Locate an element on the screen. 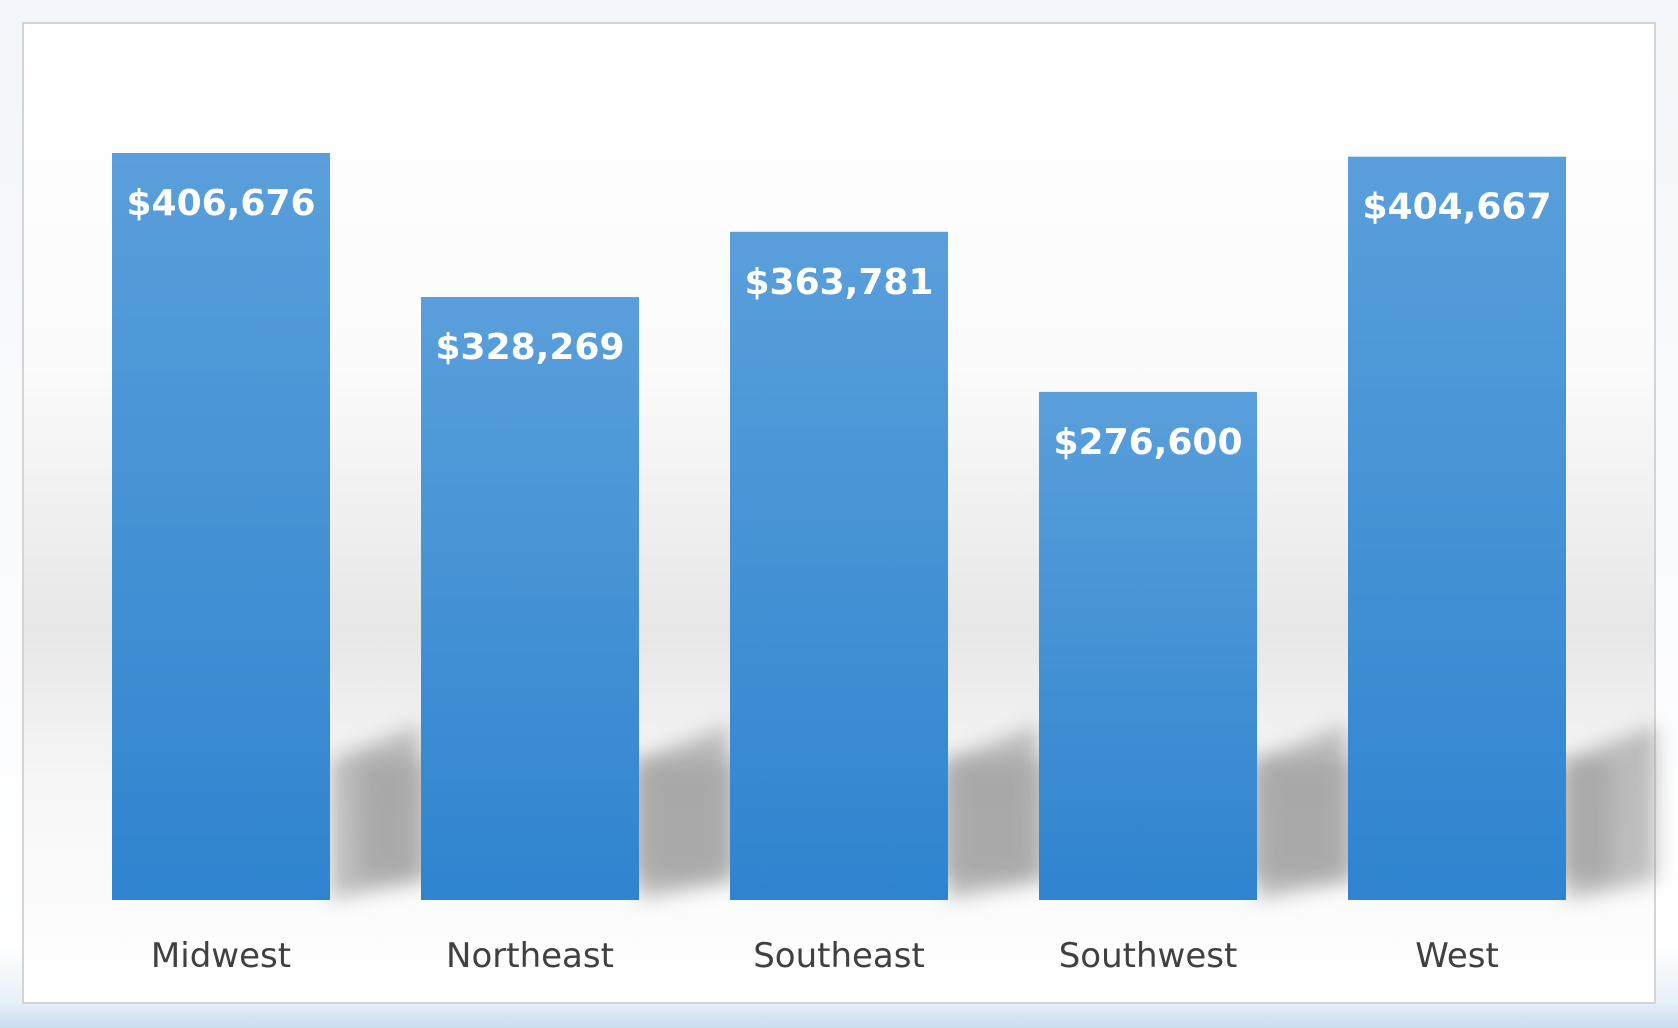  data-label: $276,600 is located at coordinates (1147, 442).